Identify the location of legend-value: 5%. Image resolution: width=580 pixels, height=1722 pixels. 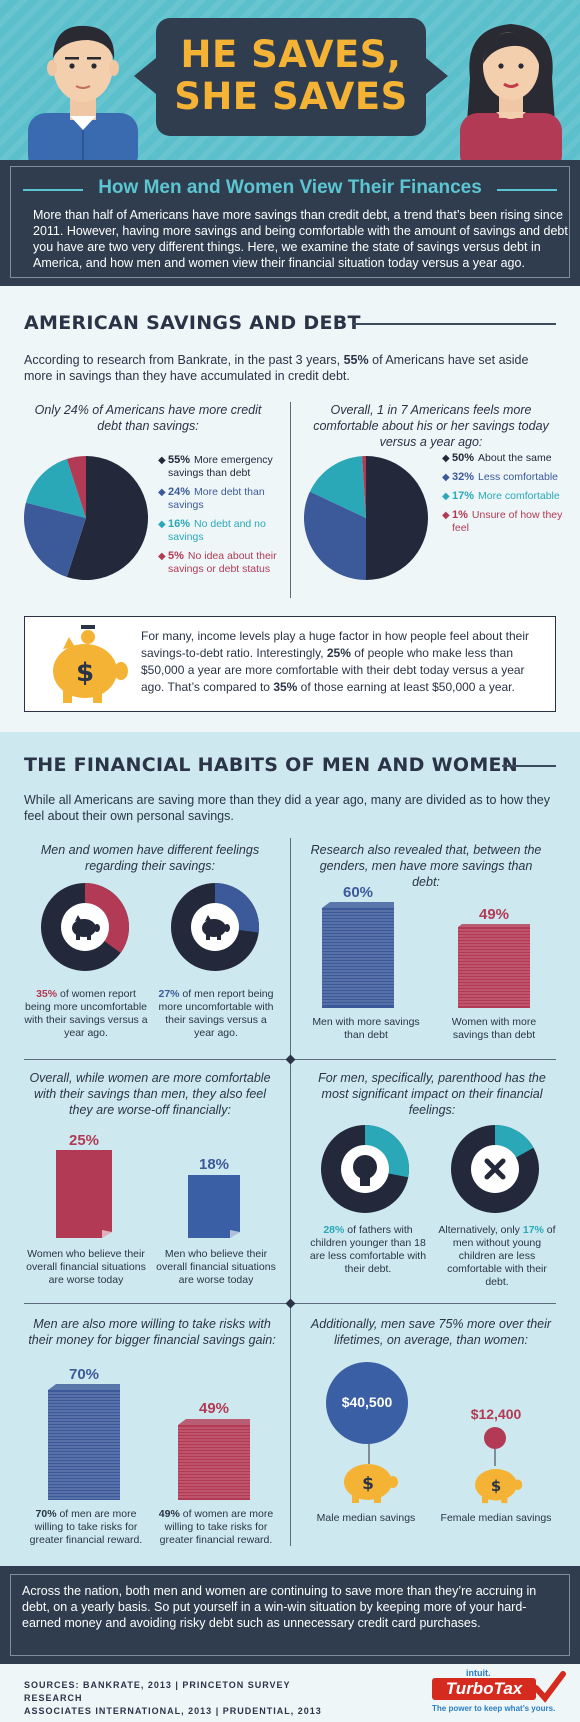
(176, 556).